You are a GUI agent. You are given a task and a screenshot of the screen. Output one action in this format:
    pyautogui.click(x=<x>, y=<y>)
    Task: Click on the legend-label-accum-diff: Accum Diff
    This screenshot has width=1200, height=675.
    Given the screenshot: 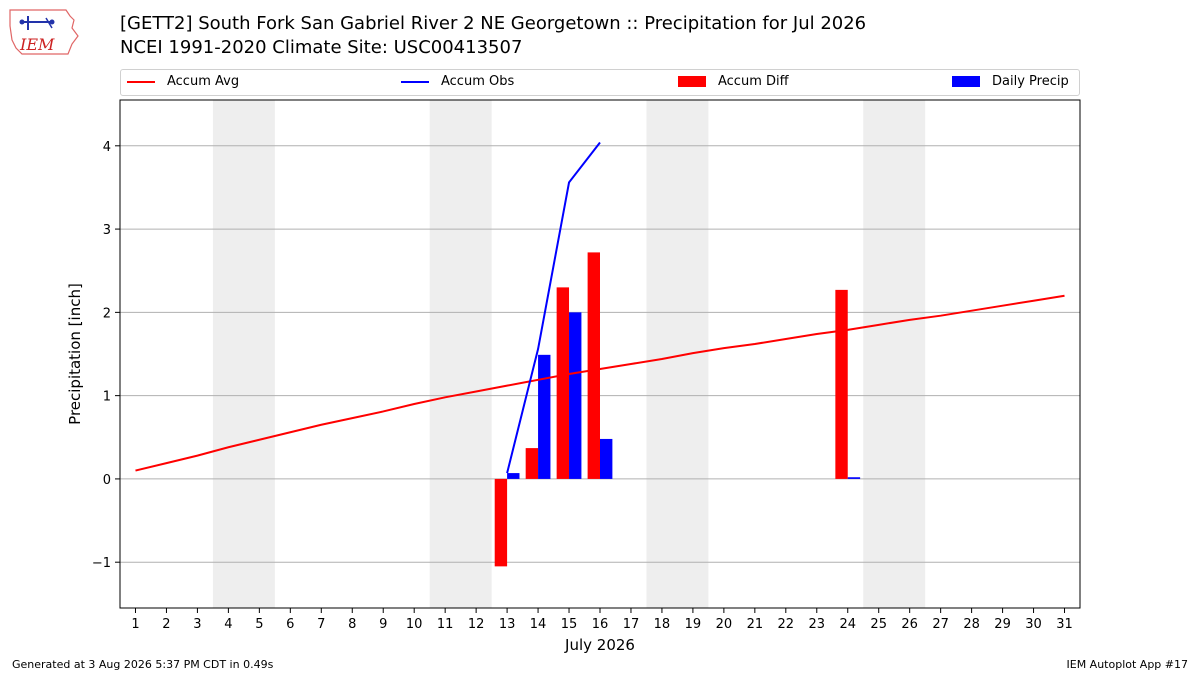 What is the action you would take?
    pyautogui.click(x=753, y=81)
    